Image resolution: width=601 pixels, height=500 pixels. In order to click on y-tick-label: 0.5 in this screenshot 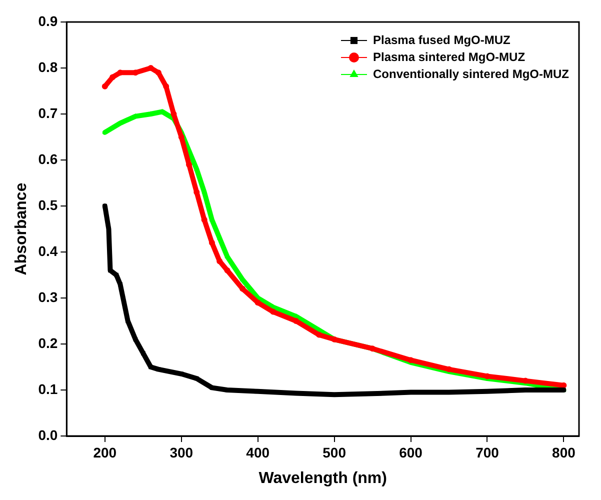, I will do `click(48, 204)`.